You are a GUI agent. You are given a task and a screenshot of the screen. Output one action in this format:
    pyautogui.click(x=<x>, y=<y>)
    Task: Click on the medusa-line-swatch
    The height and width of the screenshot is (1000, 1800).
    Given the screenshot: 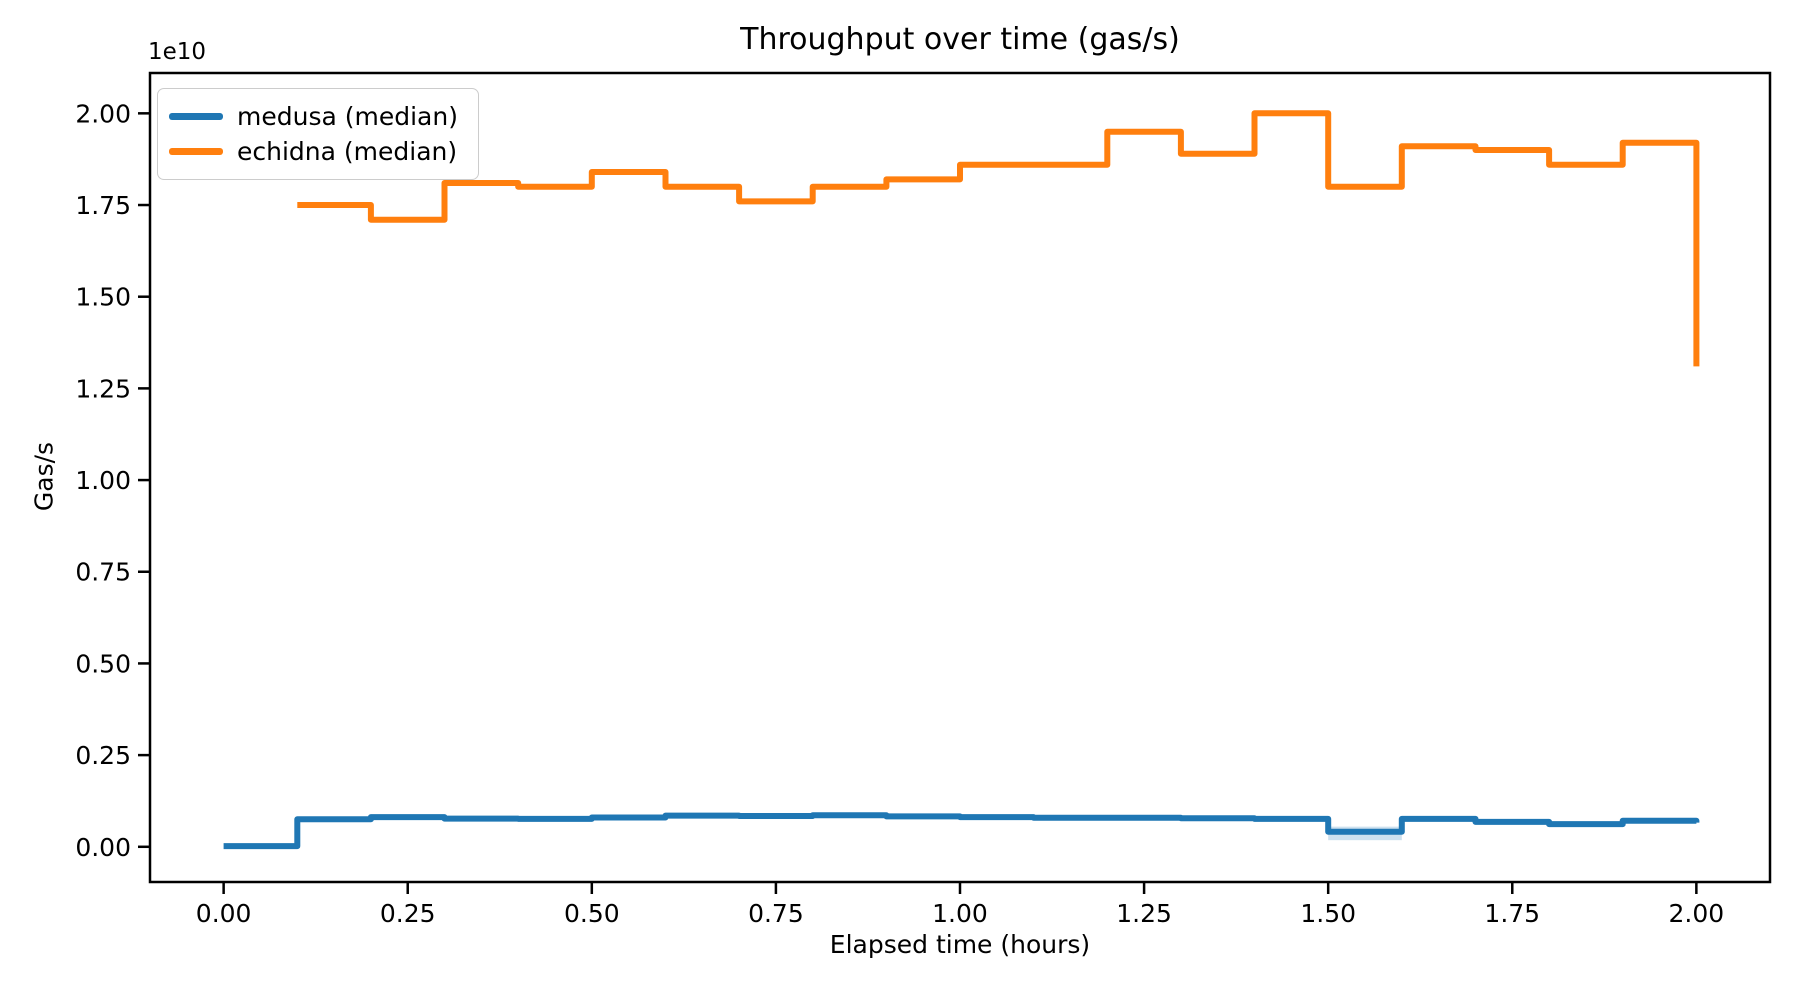 What is the action you would take?
    pyautogui.click(x=196, y=116)
    